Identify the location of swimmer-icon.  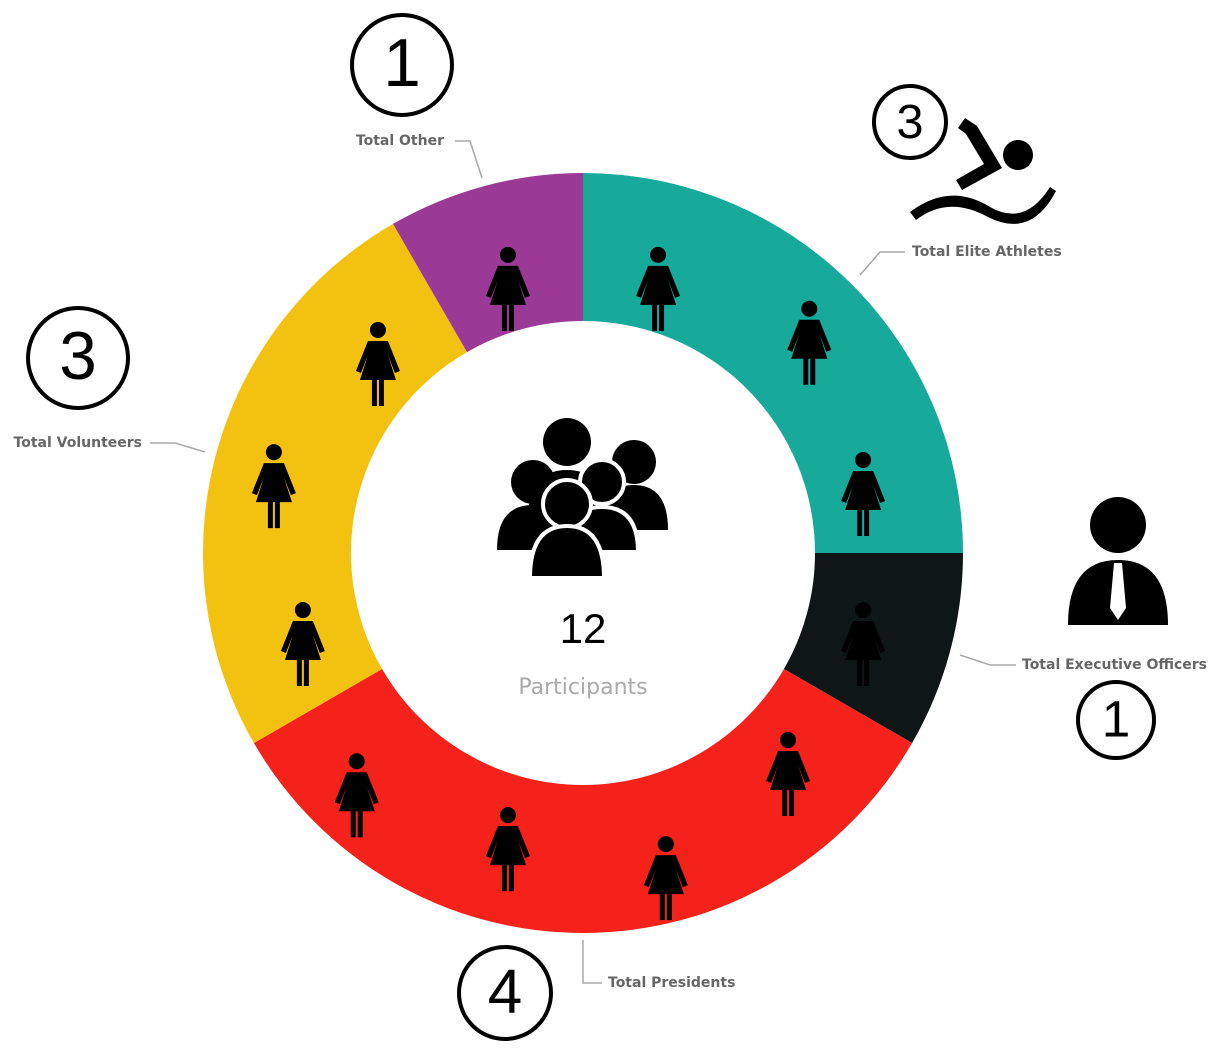
(983, 171).